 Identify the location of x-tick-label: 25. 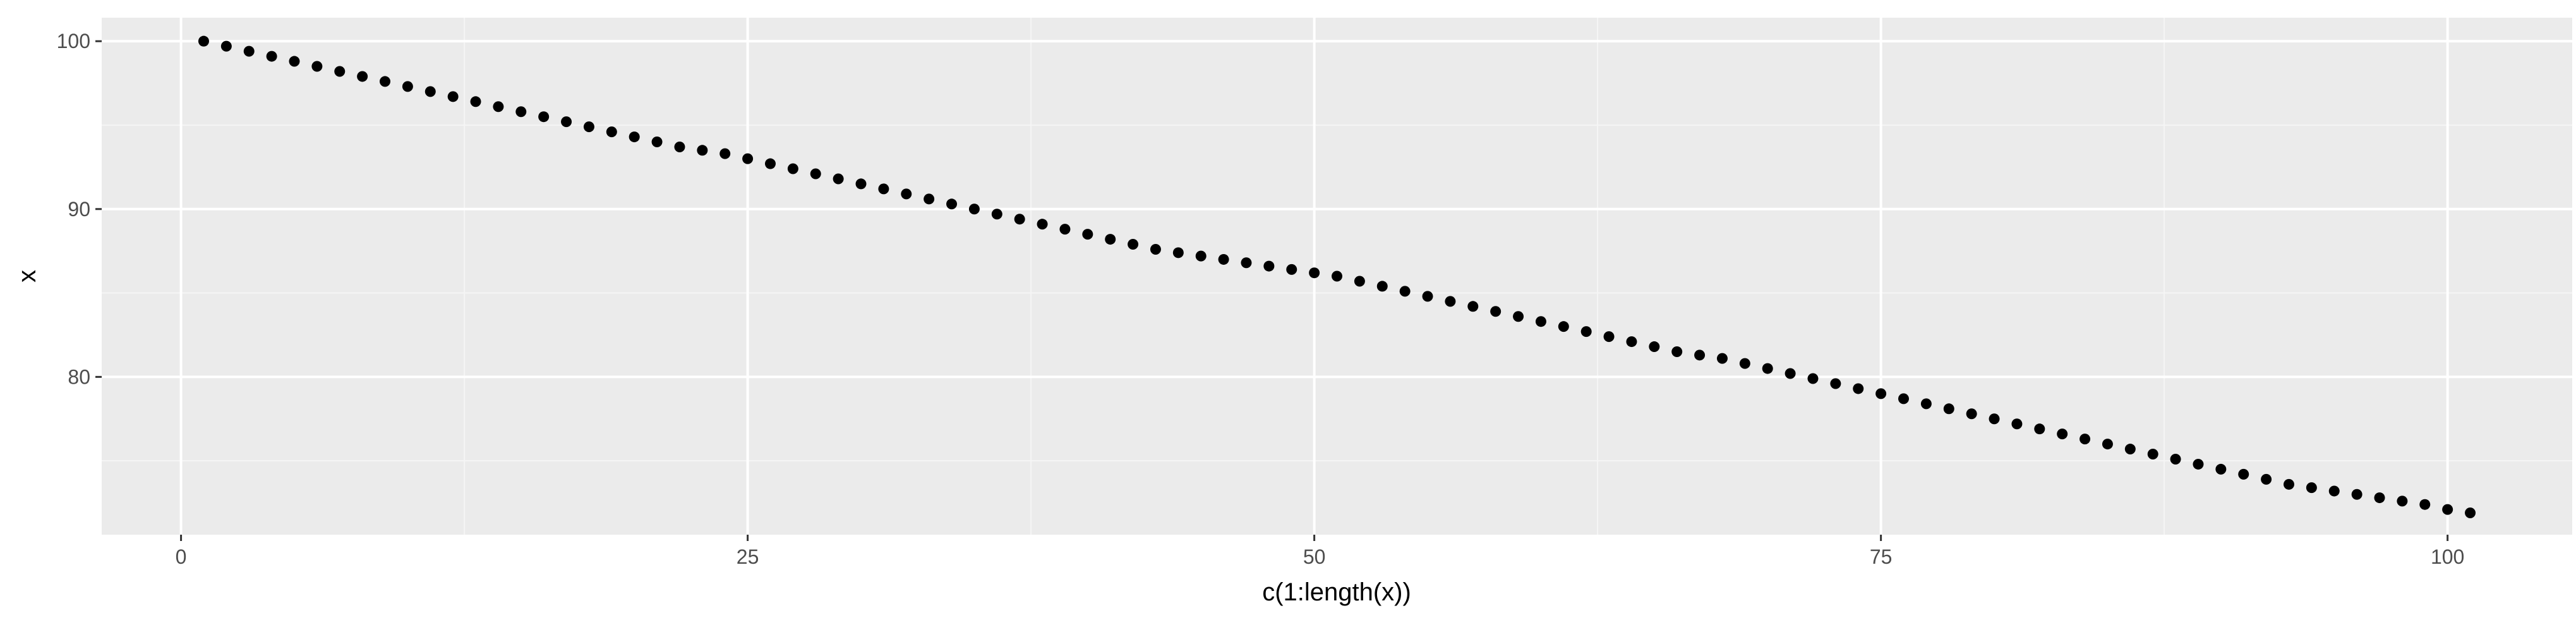
(748, 556).